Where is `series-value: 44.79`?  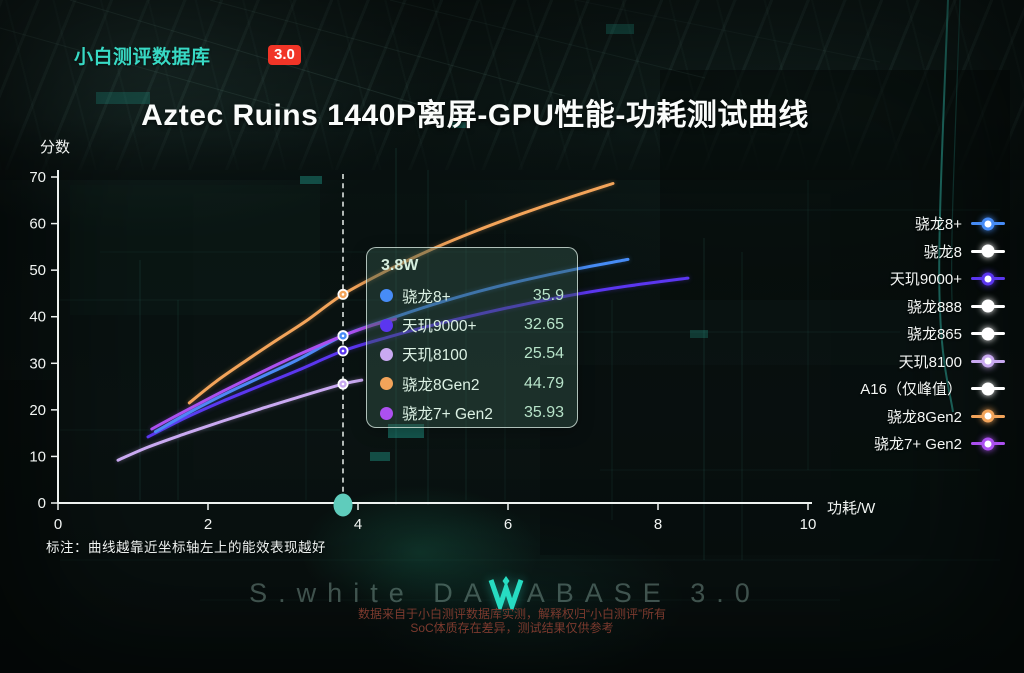
series-value: 44.79 is located at coordinates (543, 383).